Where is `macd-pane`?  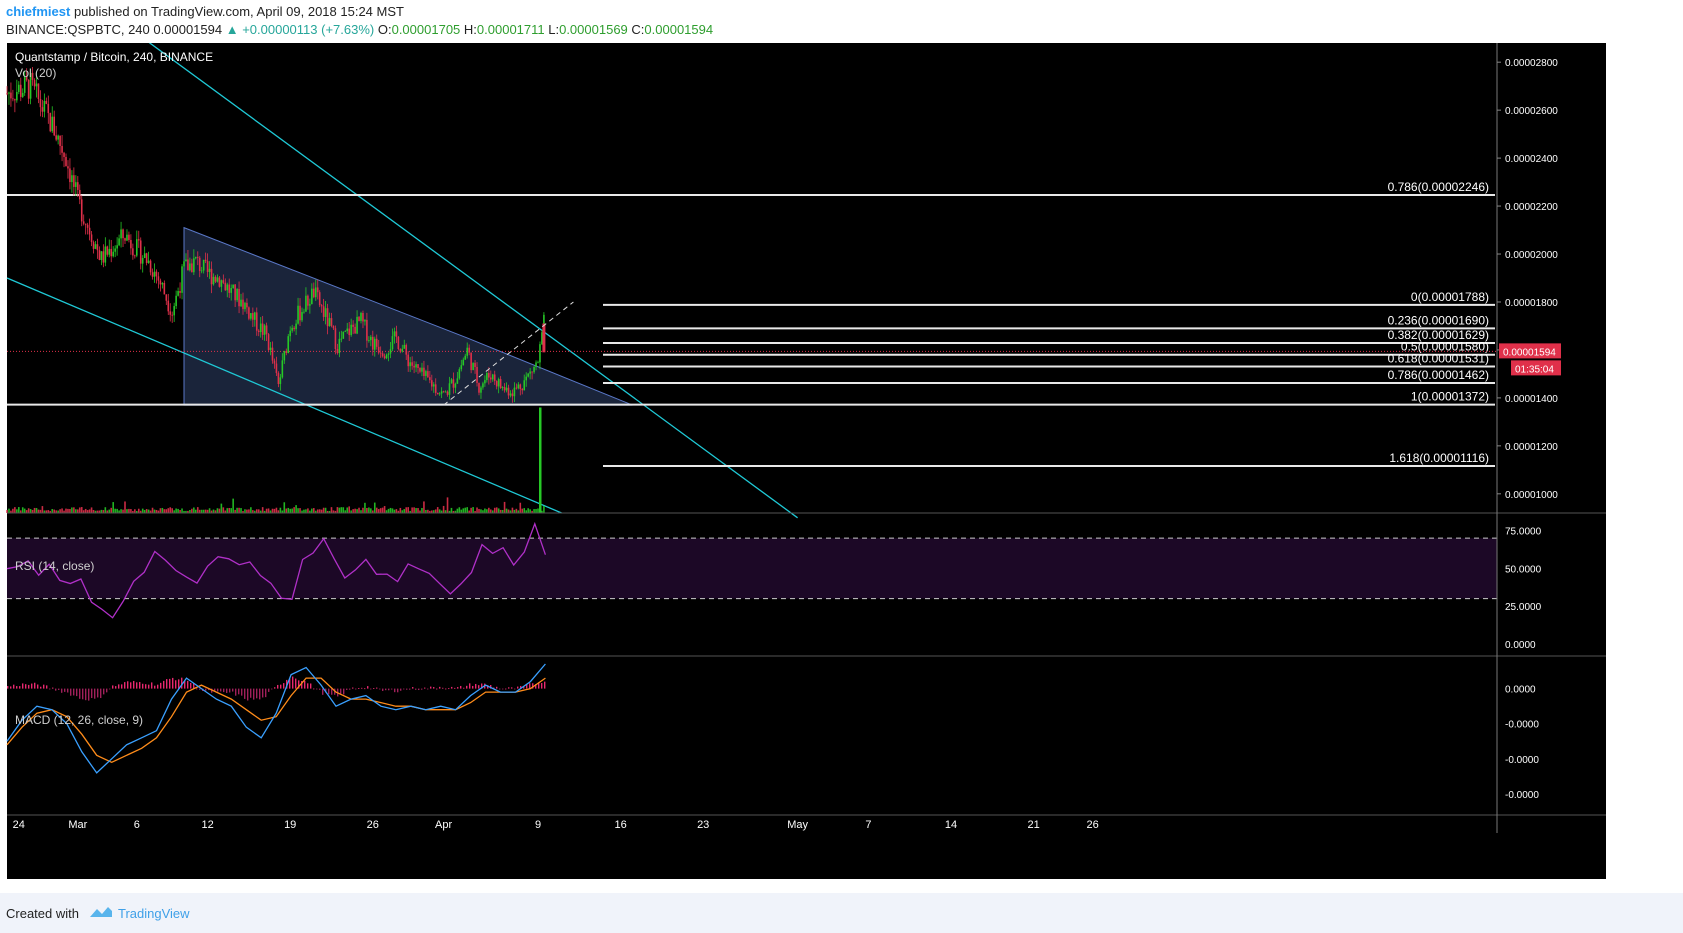 macd-pane is located at coordinates (276, 718).